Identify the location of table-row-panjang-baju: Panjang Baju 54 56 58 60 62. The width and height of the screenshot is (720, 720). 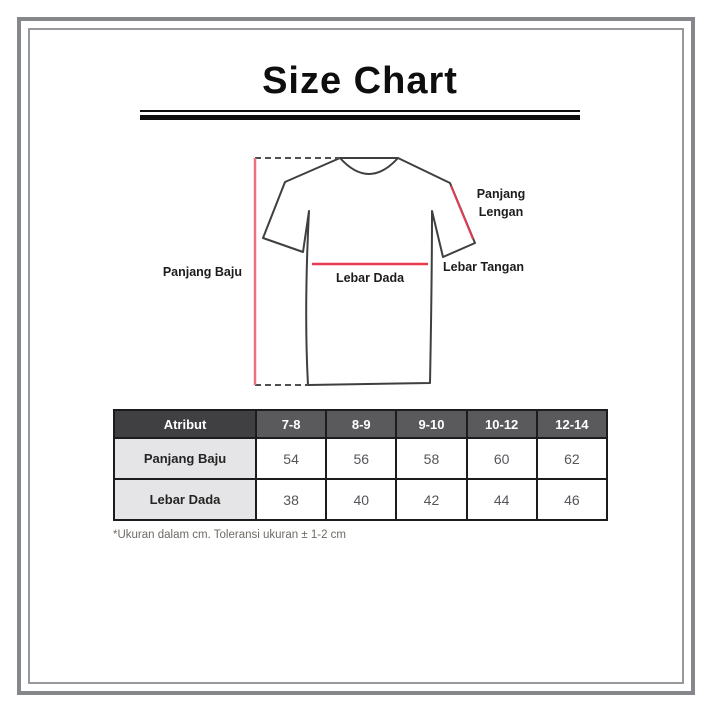
(361, 458).